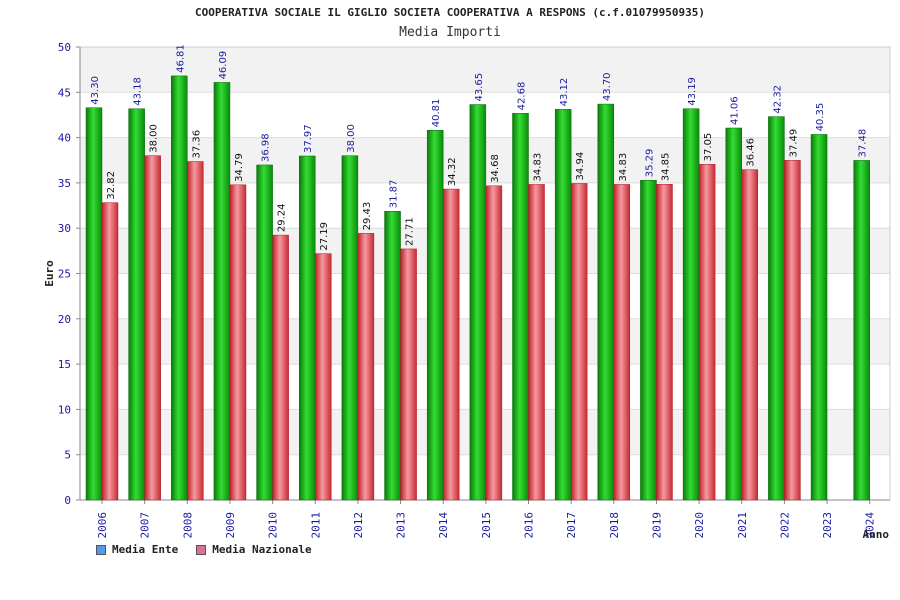 The image size is (900, 600). I want to click on x-tick-label: 2024, so click(870, 525).